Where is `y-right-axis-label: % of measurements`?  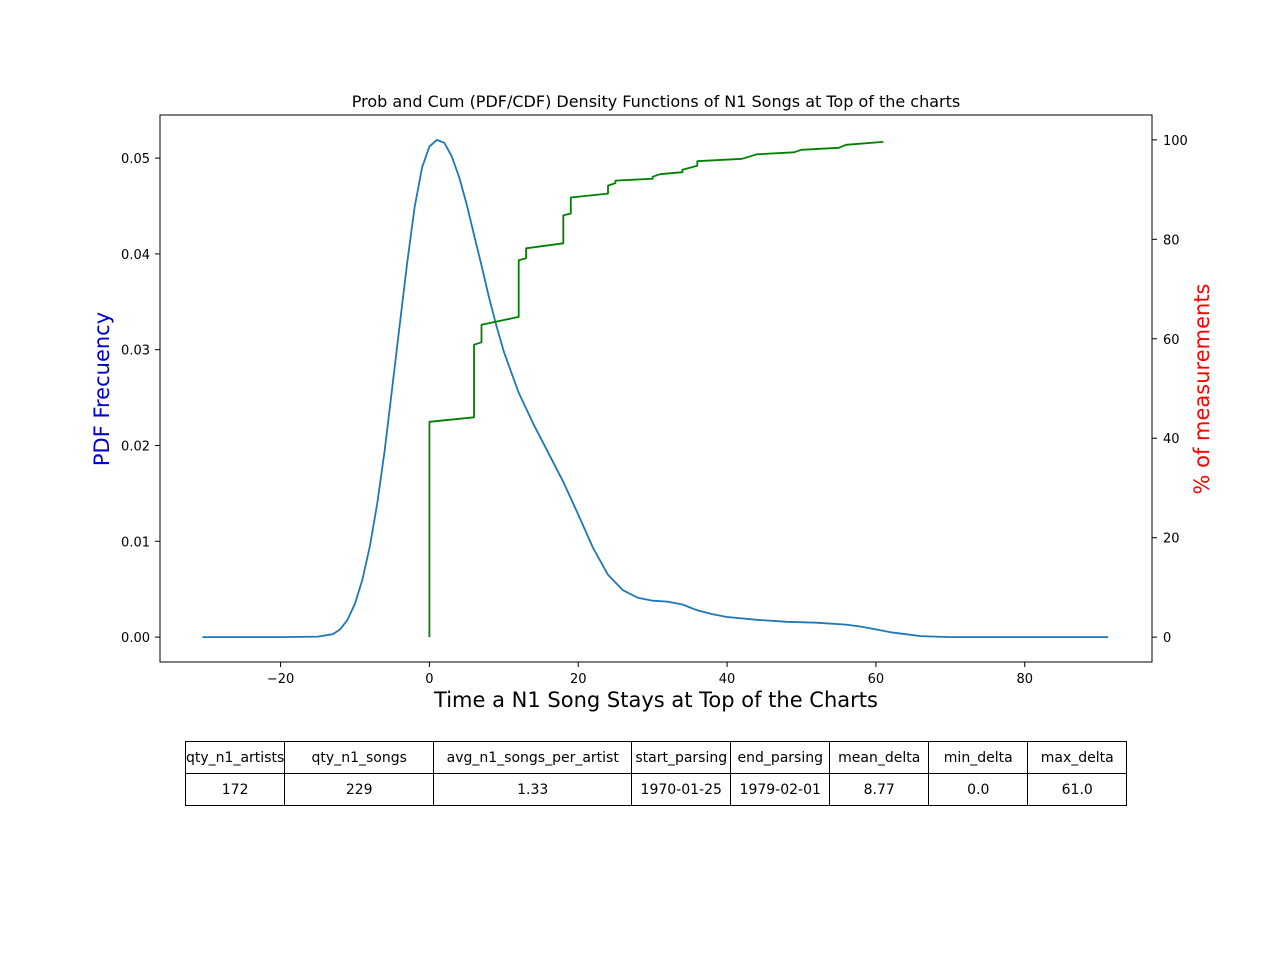 y-right-axis-label: % of measurements is located at coordinates (1202, 389).